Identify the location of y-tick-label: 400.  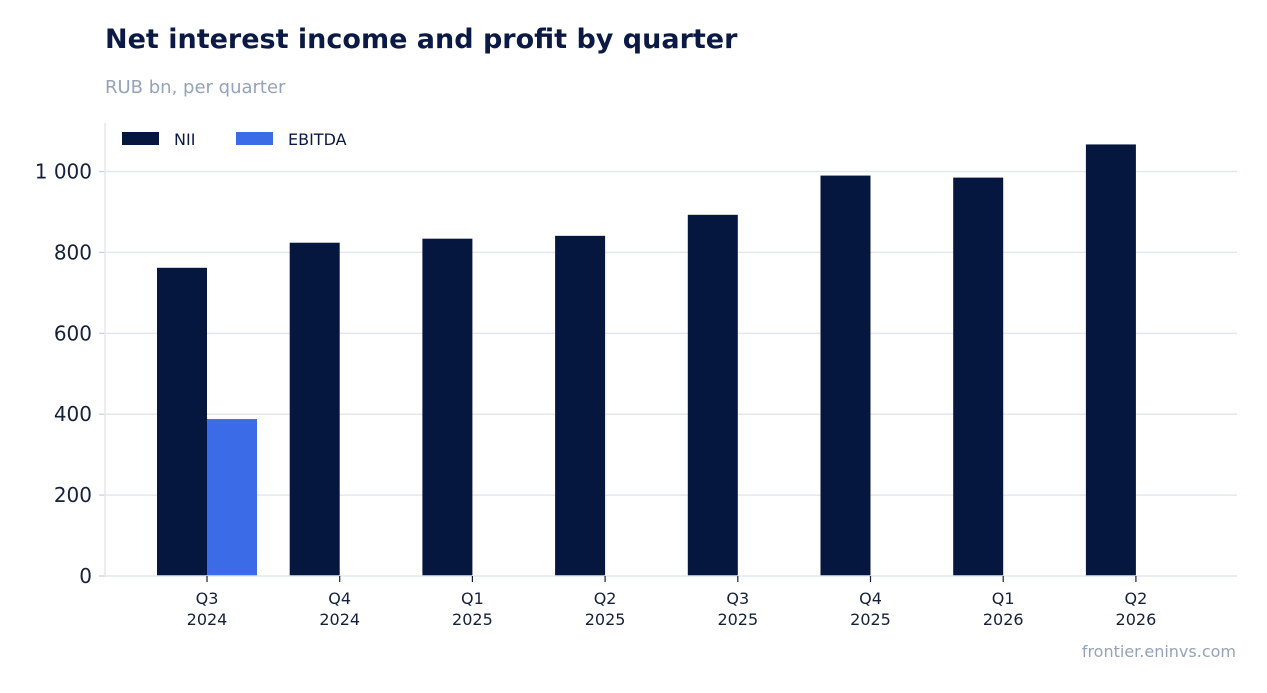
(73, 414).